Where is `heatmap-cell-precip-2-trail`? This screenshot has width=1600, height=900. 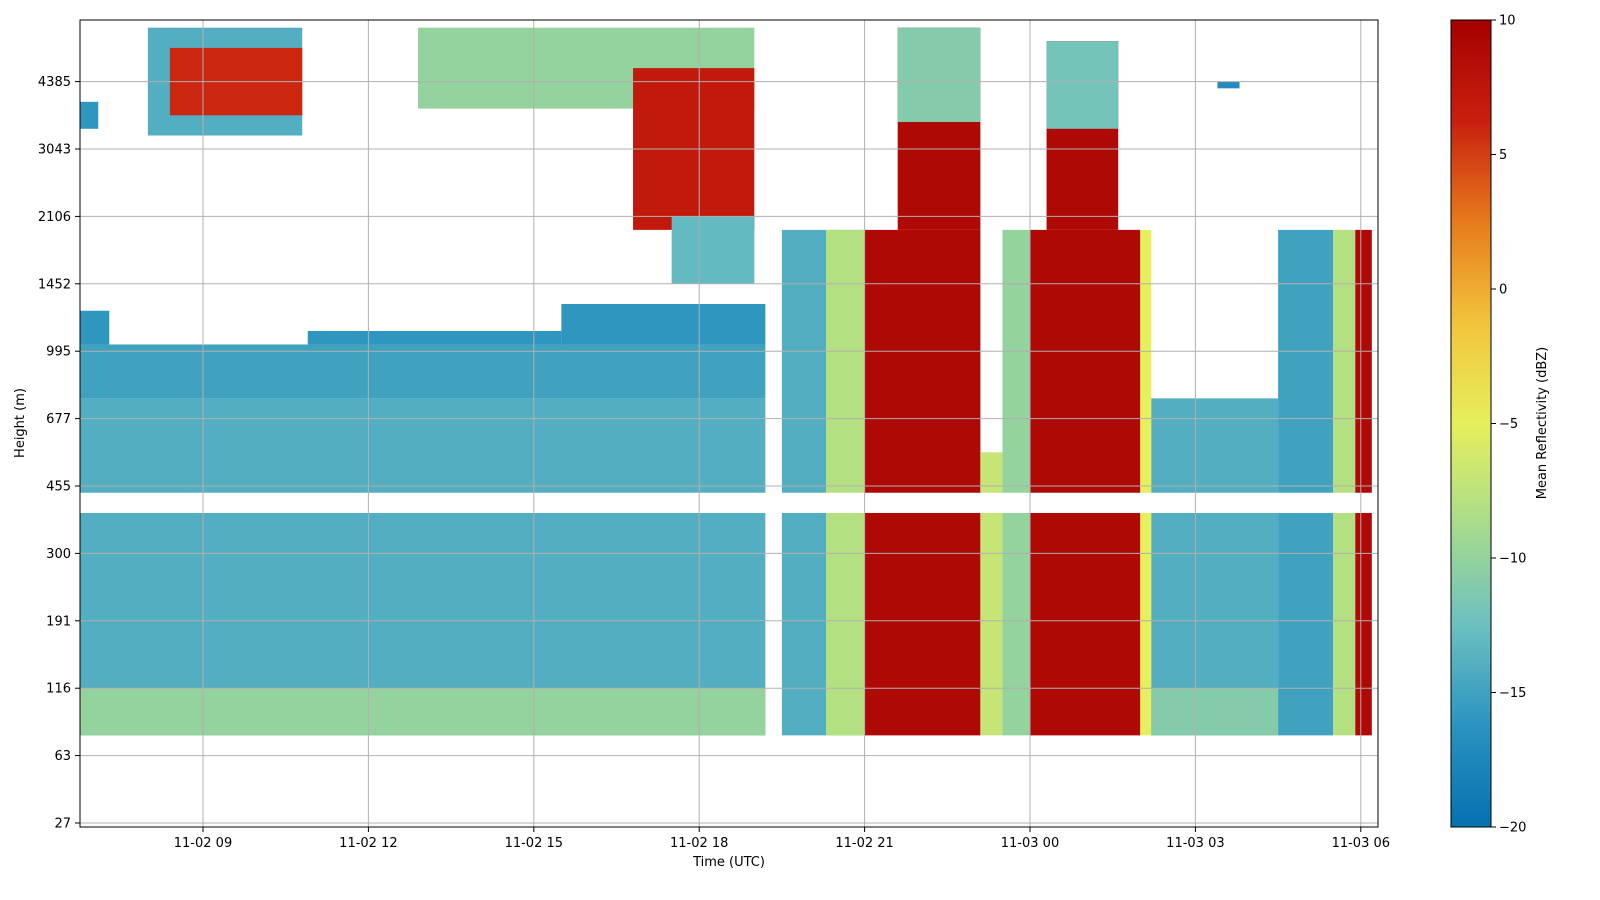
heatmap-cell-precip-2-trail is located at coordinates (1146, 482).